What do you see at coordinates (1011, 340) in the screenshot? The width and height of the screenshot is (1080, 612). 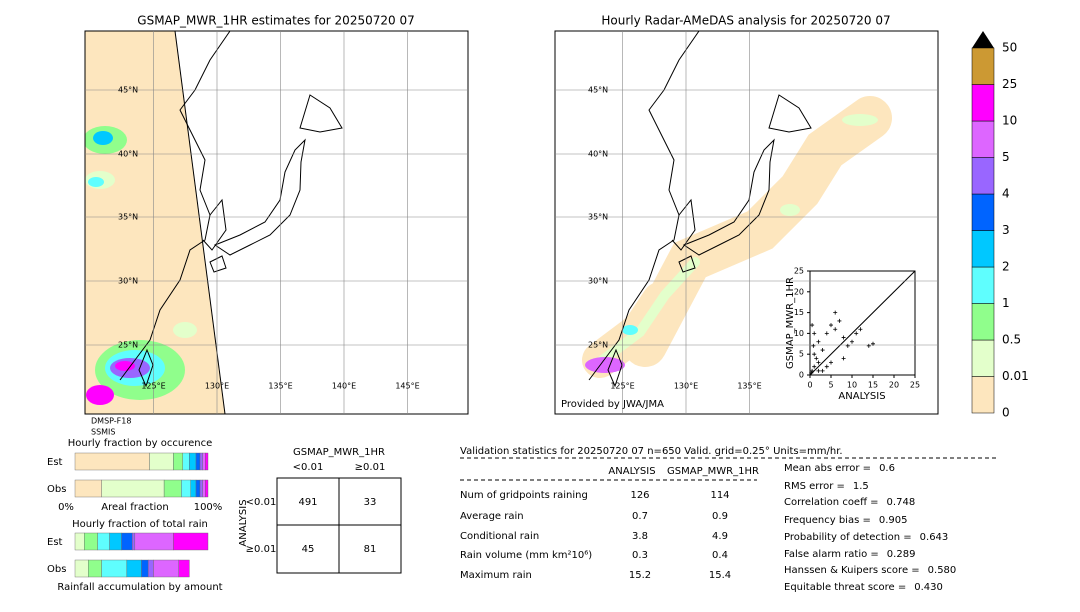 I see `colorbar-label: 0.5` at bounding box center [1011, 340].